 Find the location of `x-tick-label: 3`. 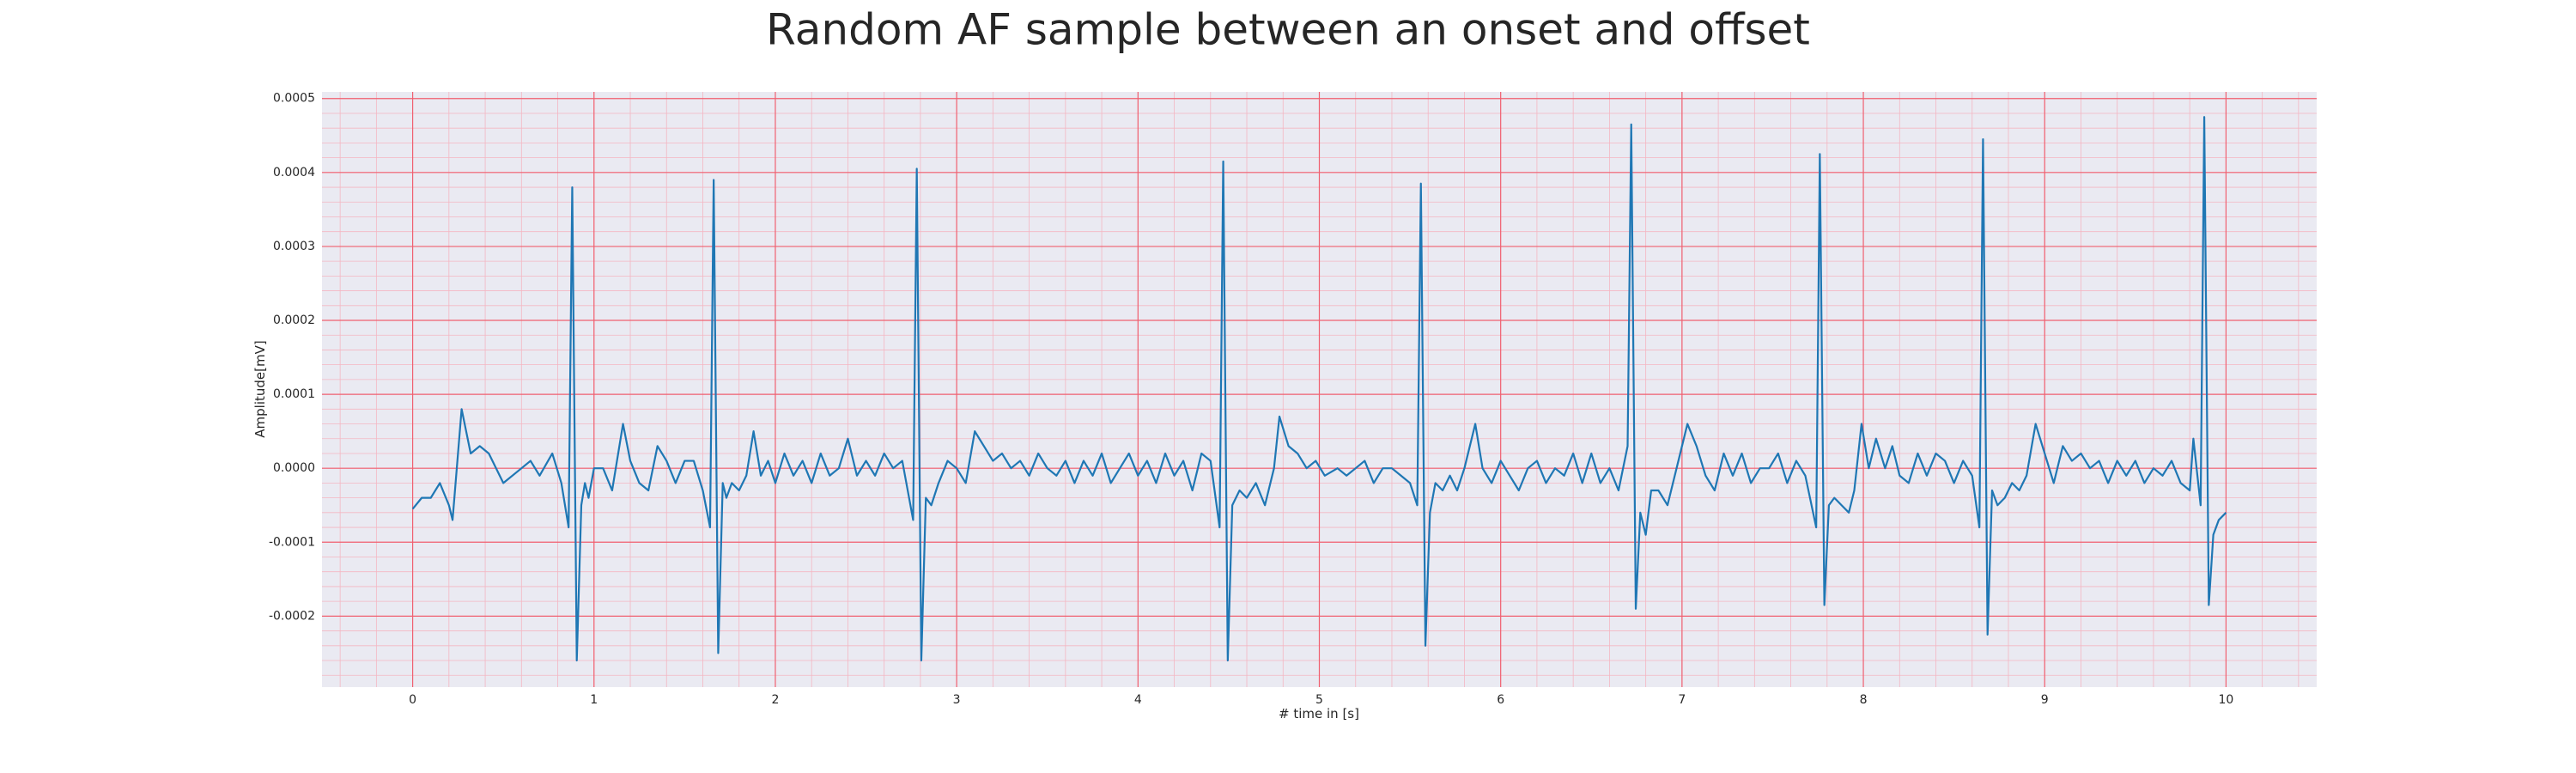

x-tick-label: 3 is located at coordinates (957, 700).